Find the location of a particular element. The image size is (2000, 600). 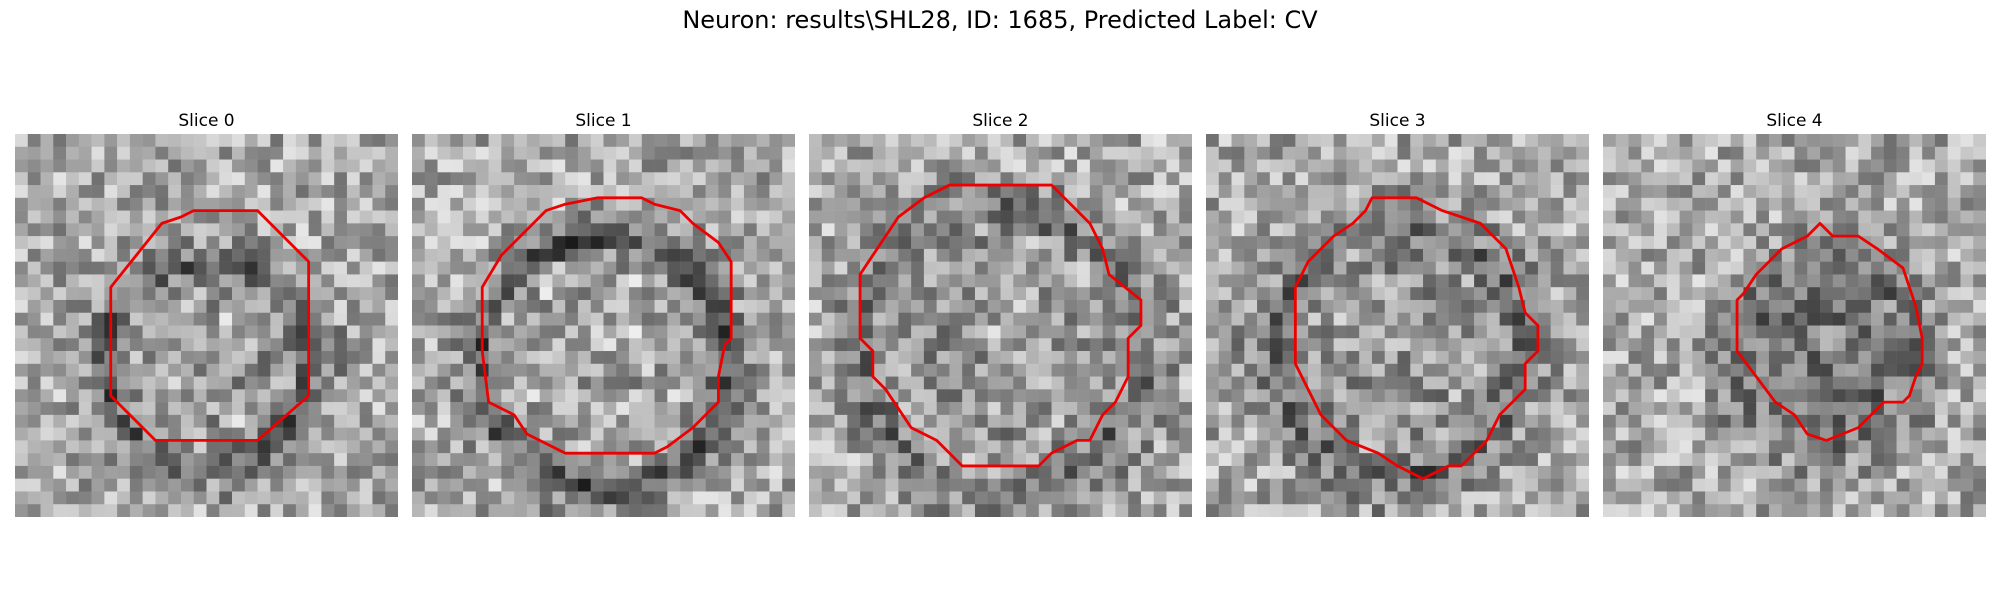

slice-title-3: Slice 3 is located at coordinates (1397, 121).